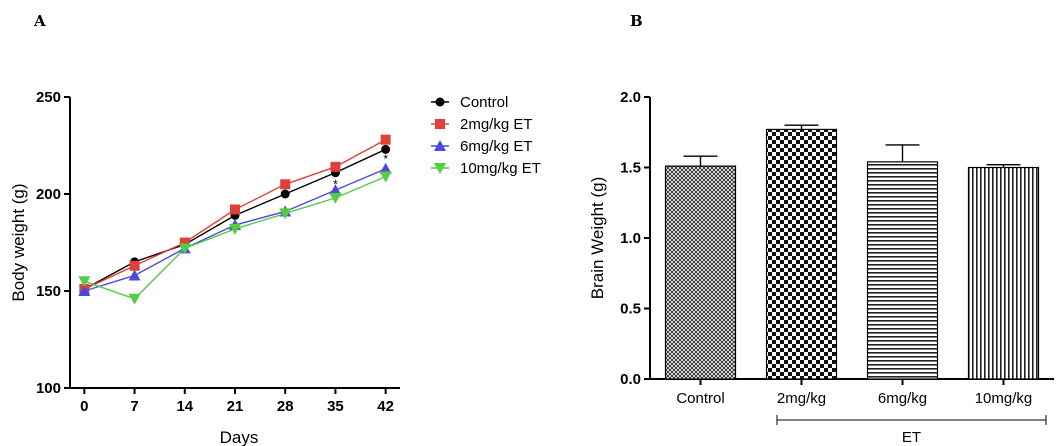 This screenshot has height=446, width=1056. I want to click on legend-label: 6mg/kg ET, so click(496, 146).